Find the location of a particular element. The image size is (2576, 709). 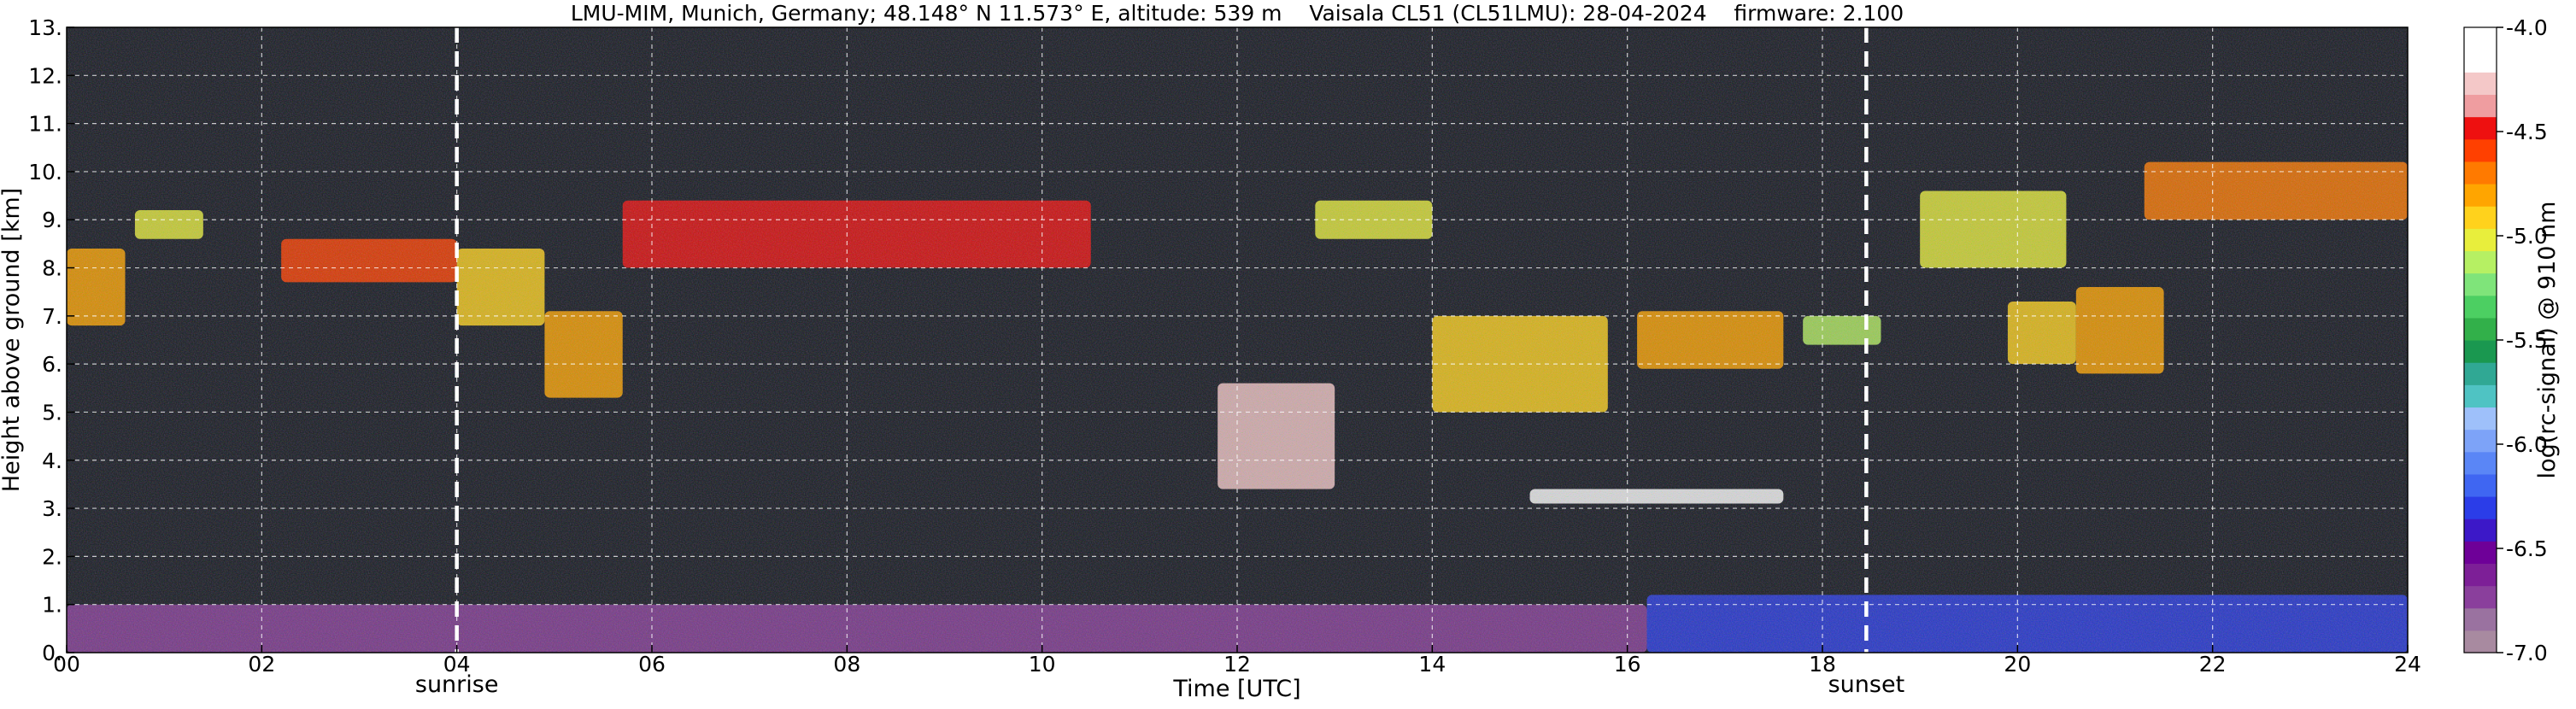

colorbar: -7.0 -6.5 -6.0 -5.5 -5.0 -4.5 -4.0 is located at coordinates (2505, 340).